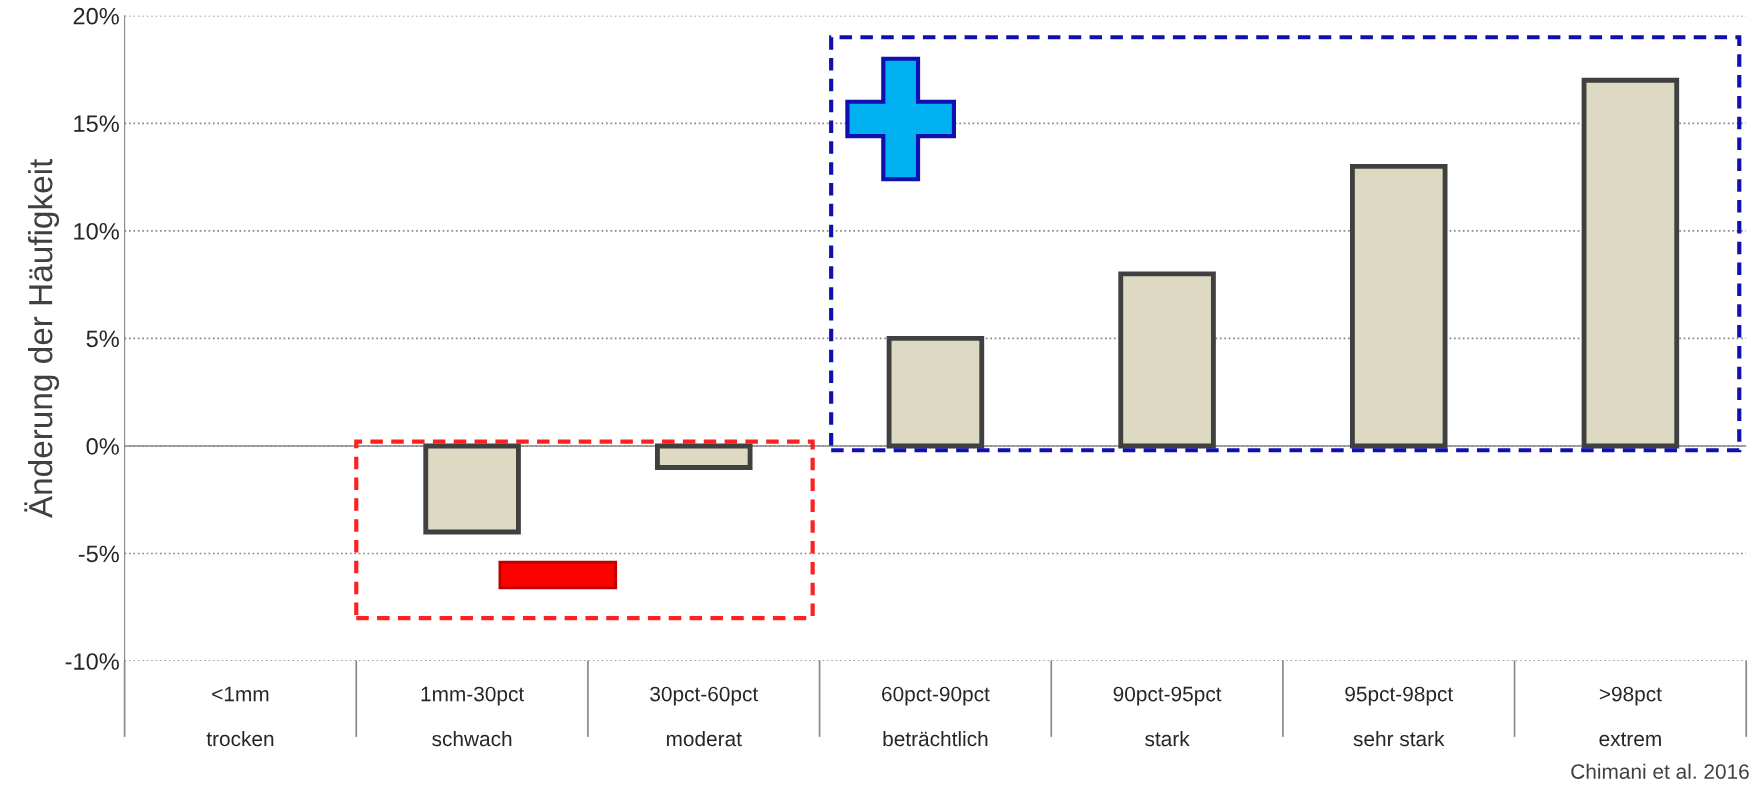 This screenshot has width=1755, height=787. I want to click on y-tick-label: -10%, so click(92, 661).